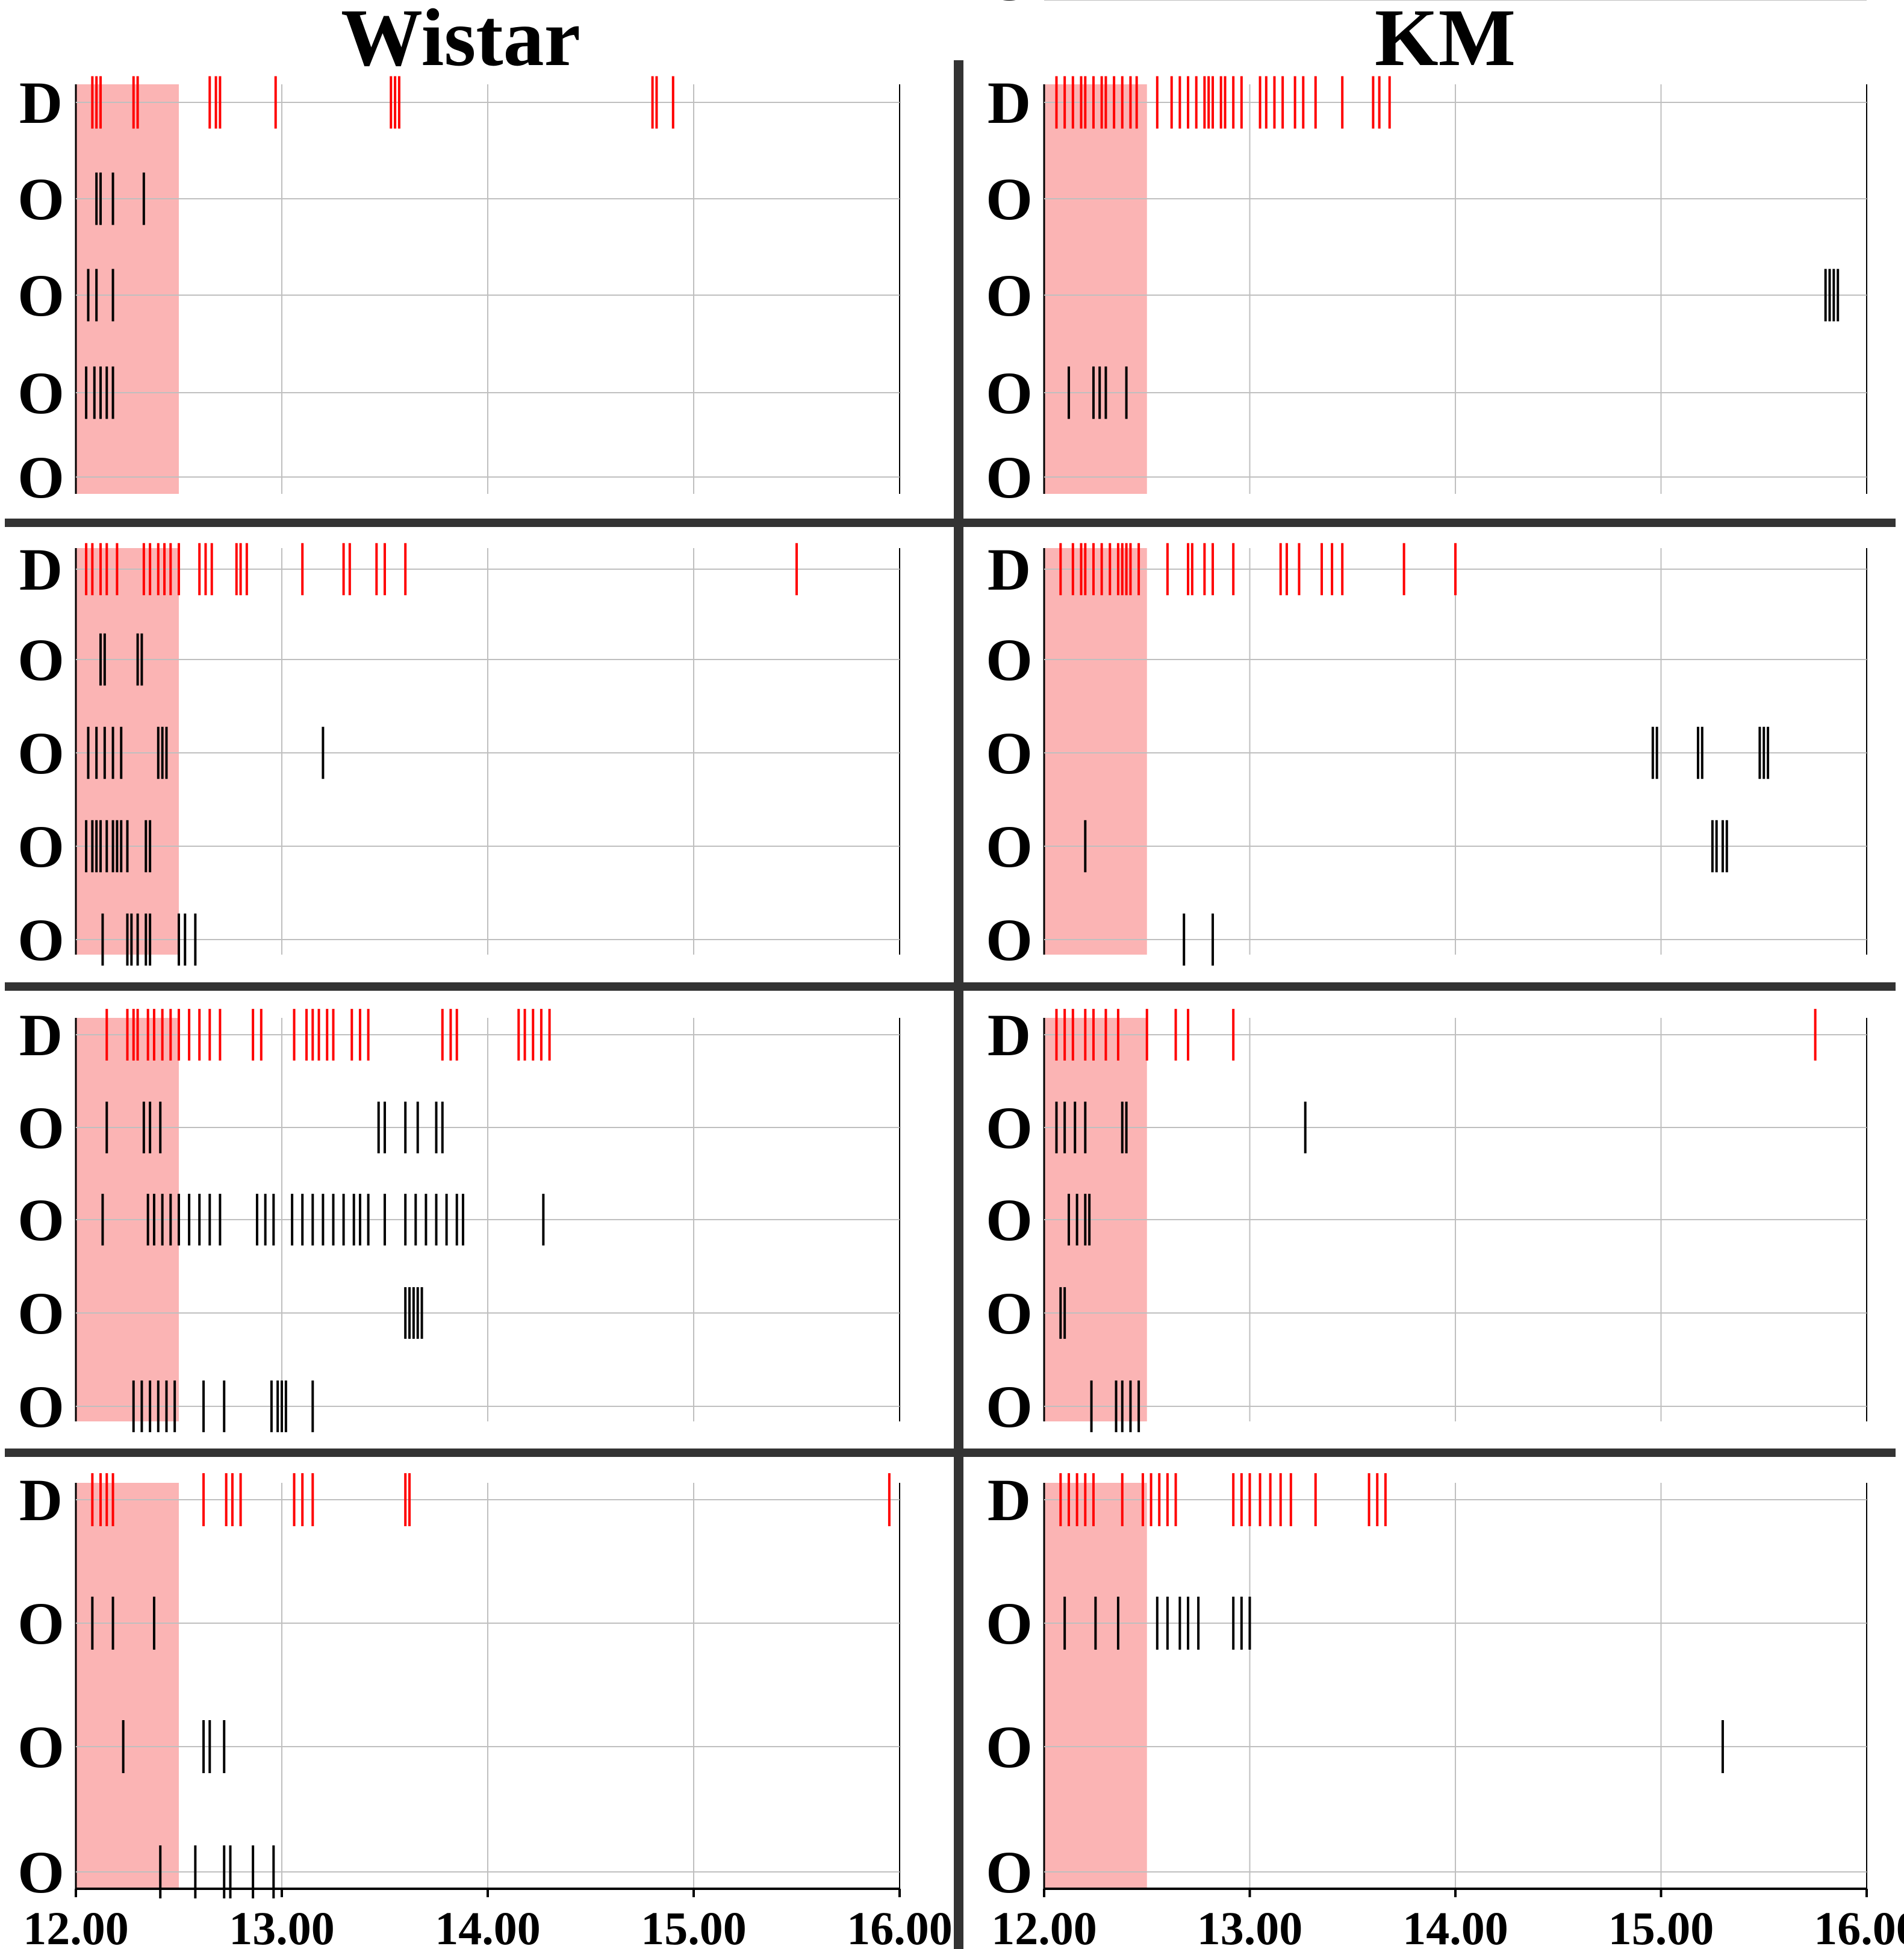 The height and width of the screenshot is (1949, 1904). What do you see at coordinates (461, 41) in the screenshot?
I see `column-title-wistar: Wistar` at bounding box center [461, 41].